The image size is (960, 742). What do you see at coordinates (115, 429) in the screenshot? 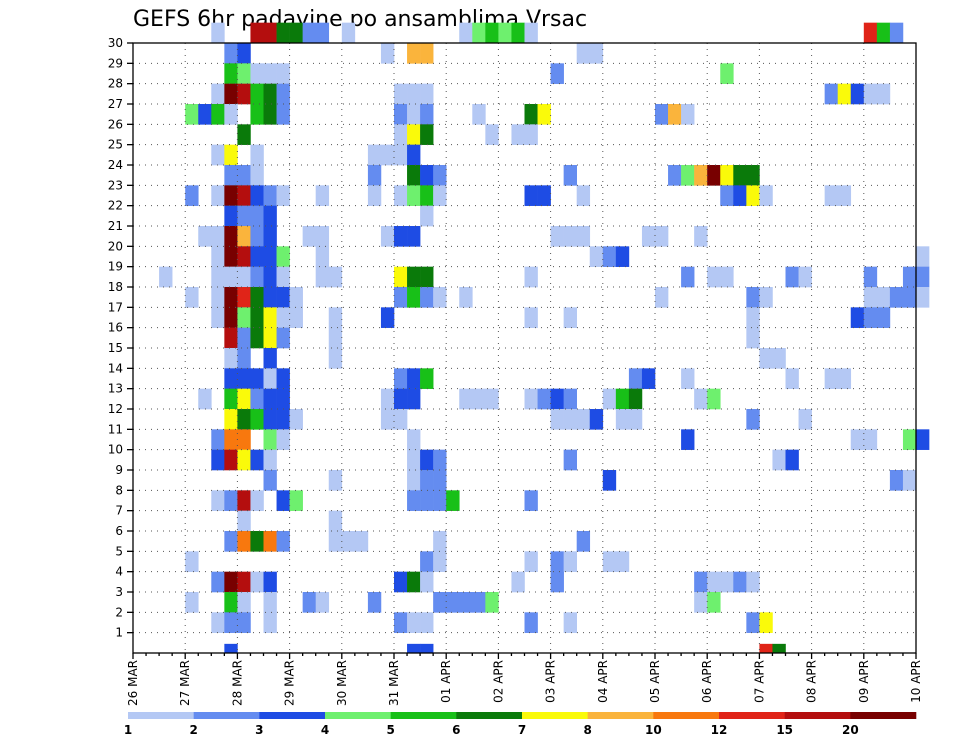
I see `y-tick-label: 11` at bounding box center [115, 429].